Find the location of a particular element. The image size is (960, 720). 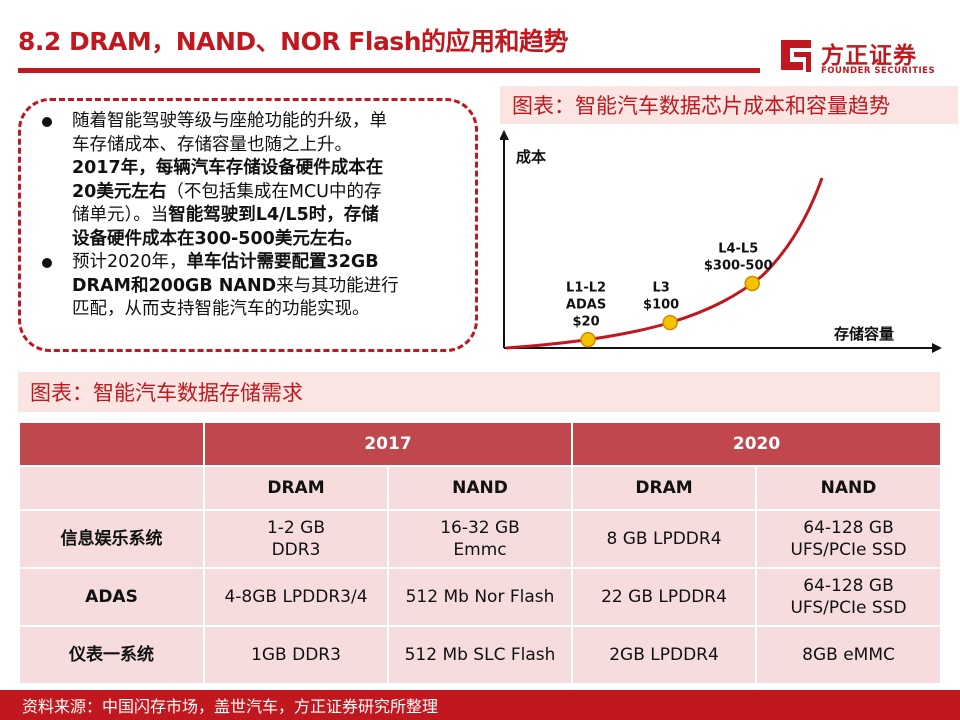

page-title: 8.2 DRAM，NAND、NOR Flash的应用和趋势 is located at coordinates (293, 41).